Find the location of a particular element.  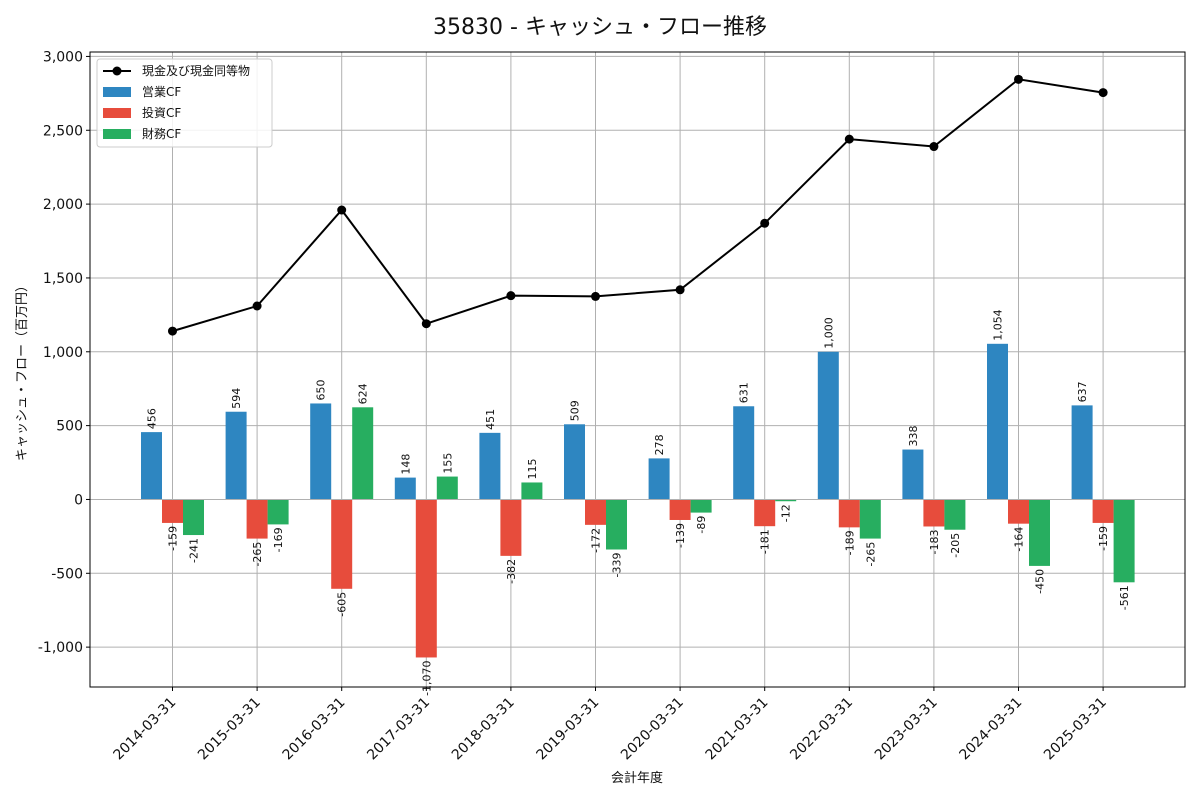

x-axis-label: 会計年度 is located at coordinates (637, 778).